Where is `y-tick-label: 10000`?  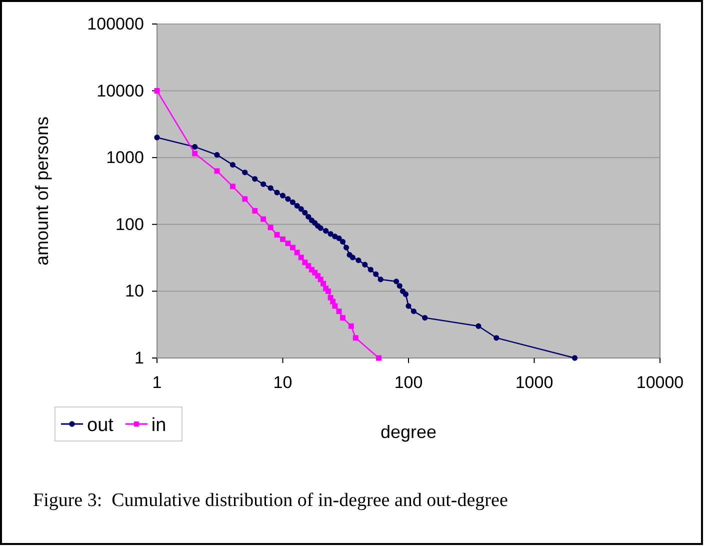 y-tick-label: 10000 is located at coordinates (120, 90).